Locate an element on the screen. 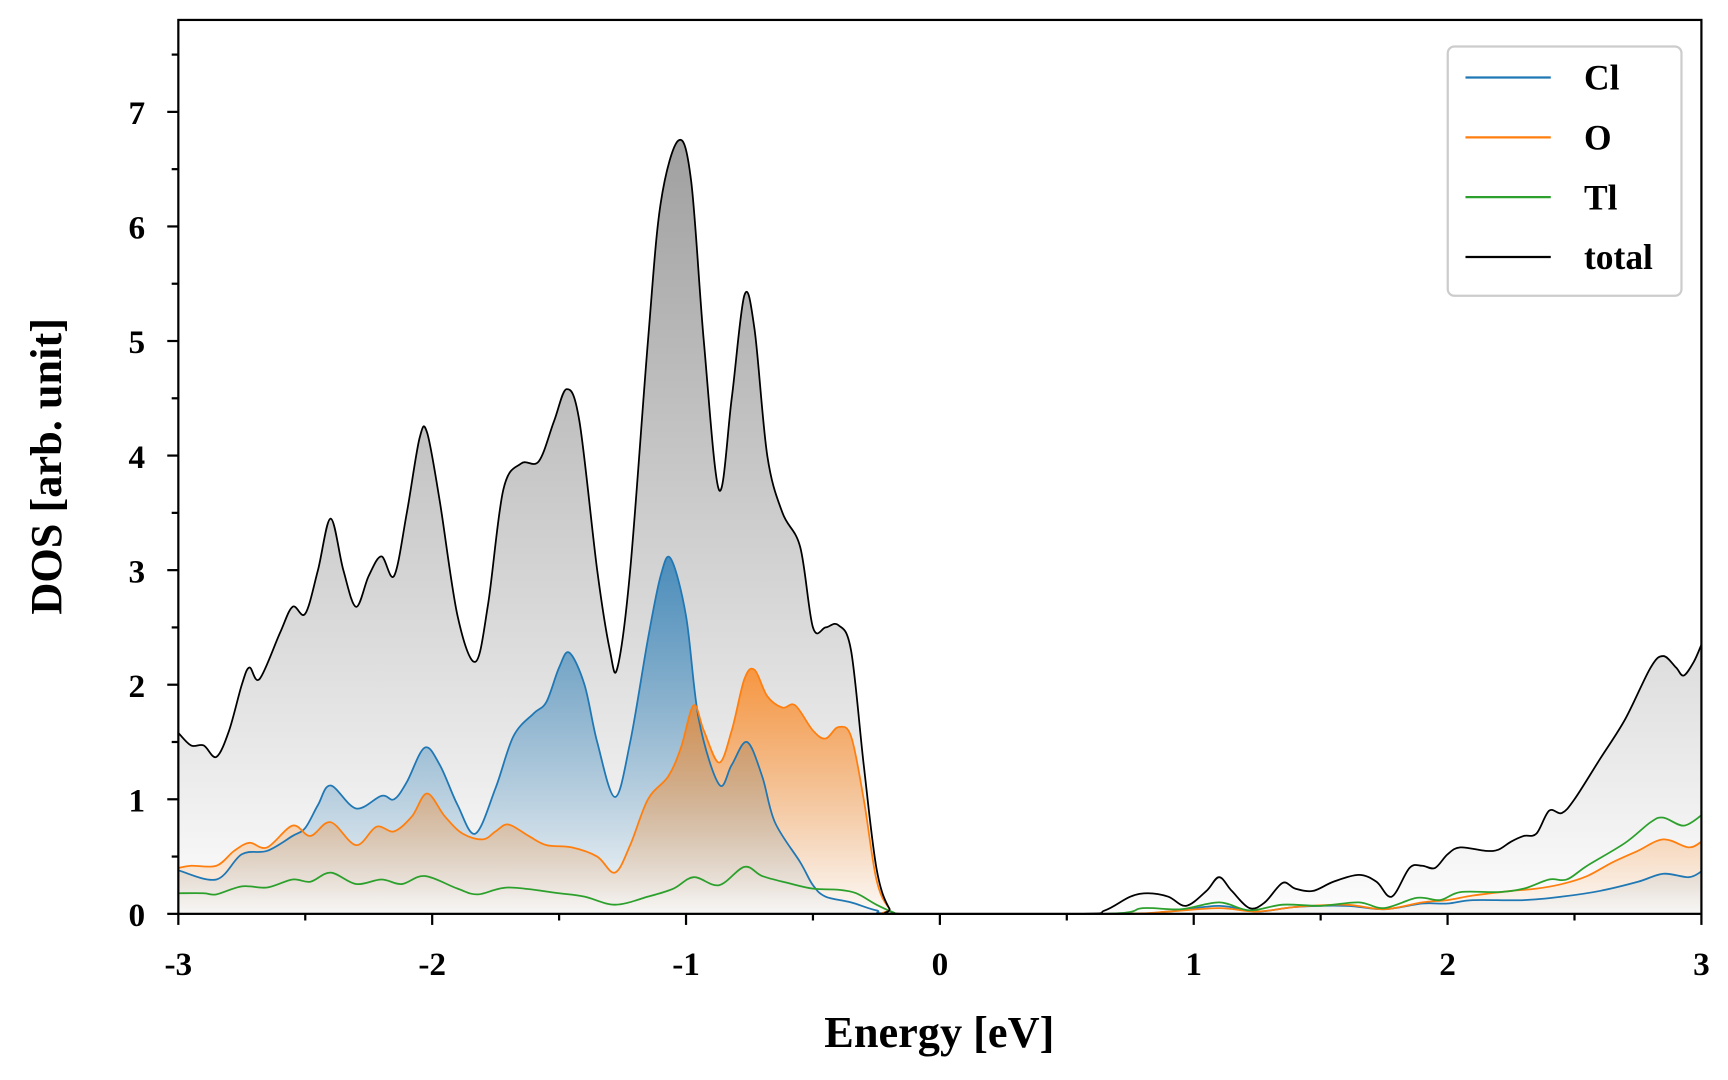 Image resolution: width=1728 pixels, height=1080 pixels. y-tick-label: 5 is located at coordinates (136, 342).